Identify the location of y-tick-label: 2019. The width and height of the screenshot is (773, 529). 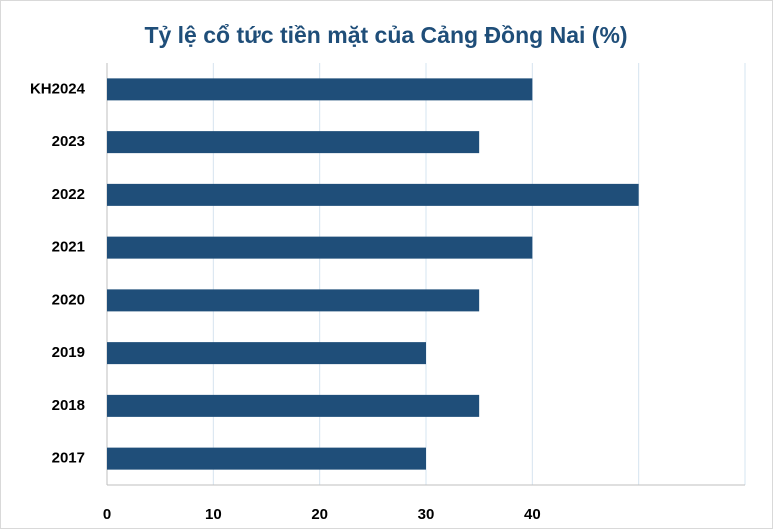
(68, 352).